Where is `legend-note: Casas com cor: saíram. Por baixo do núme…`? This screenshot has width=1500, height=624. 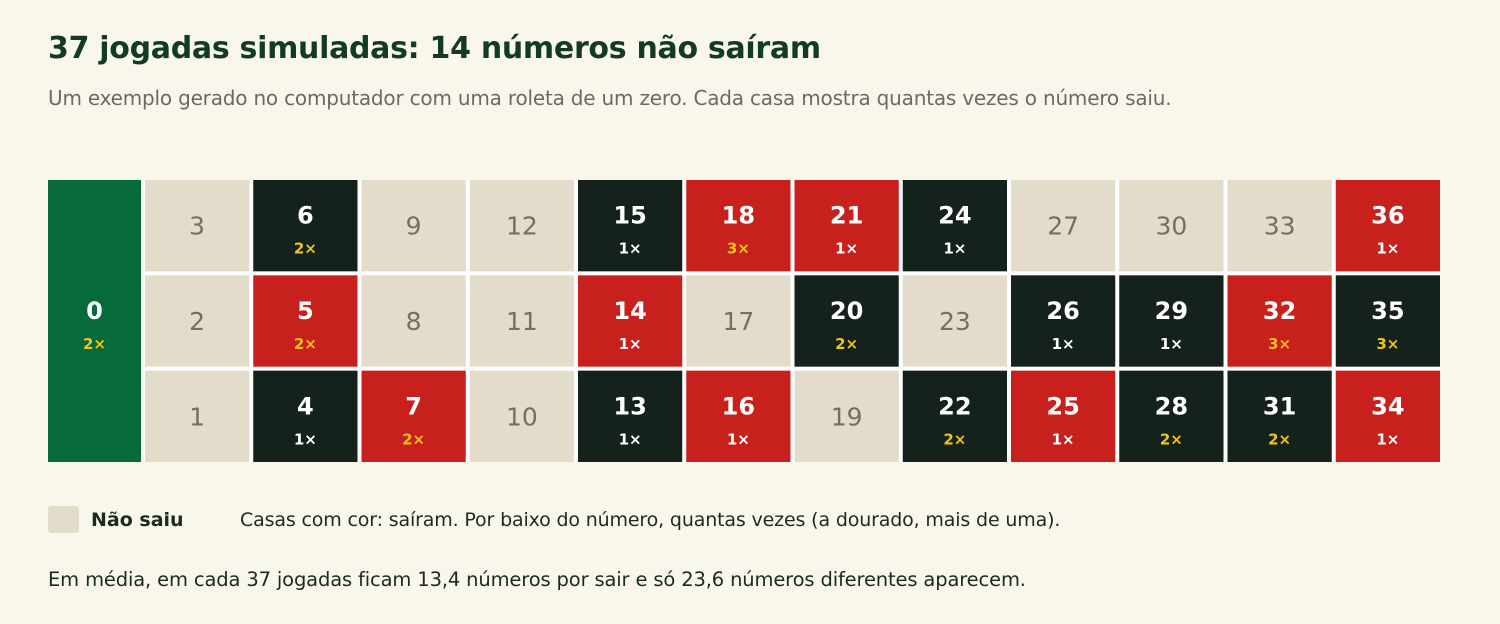
legend-note: Casas com cor: saíram. Por baixo do núme… is located at coordinates (650, 520).